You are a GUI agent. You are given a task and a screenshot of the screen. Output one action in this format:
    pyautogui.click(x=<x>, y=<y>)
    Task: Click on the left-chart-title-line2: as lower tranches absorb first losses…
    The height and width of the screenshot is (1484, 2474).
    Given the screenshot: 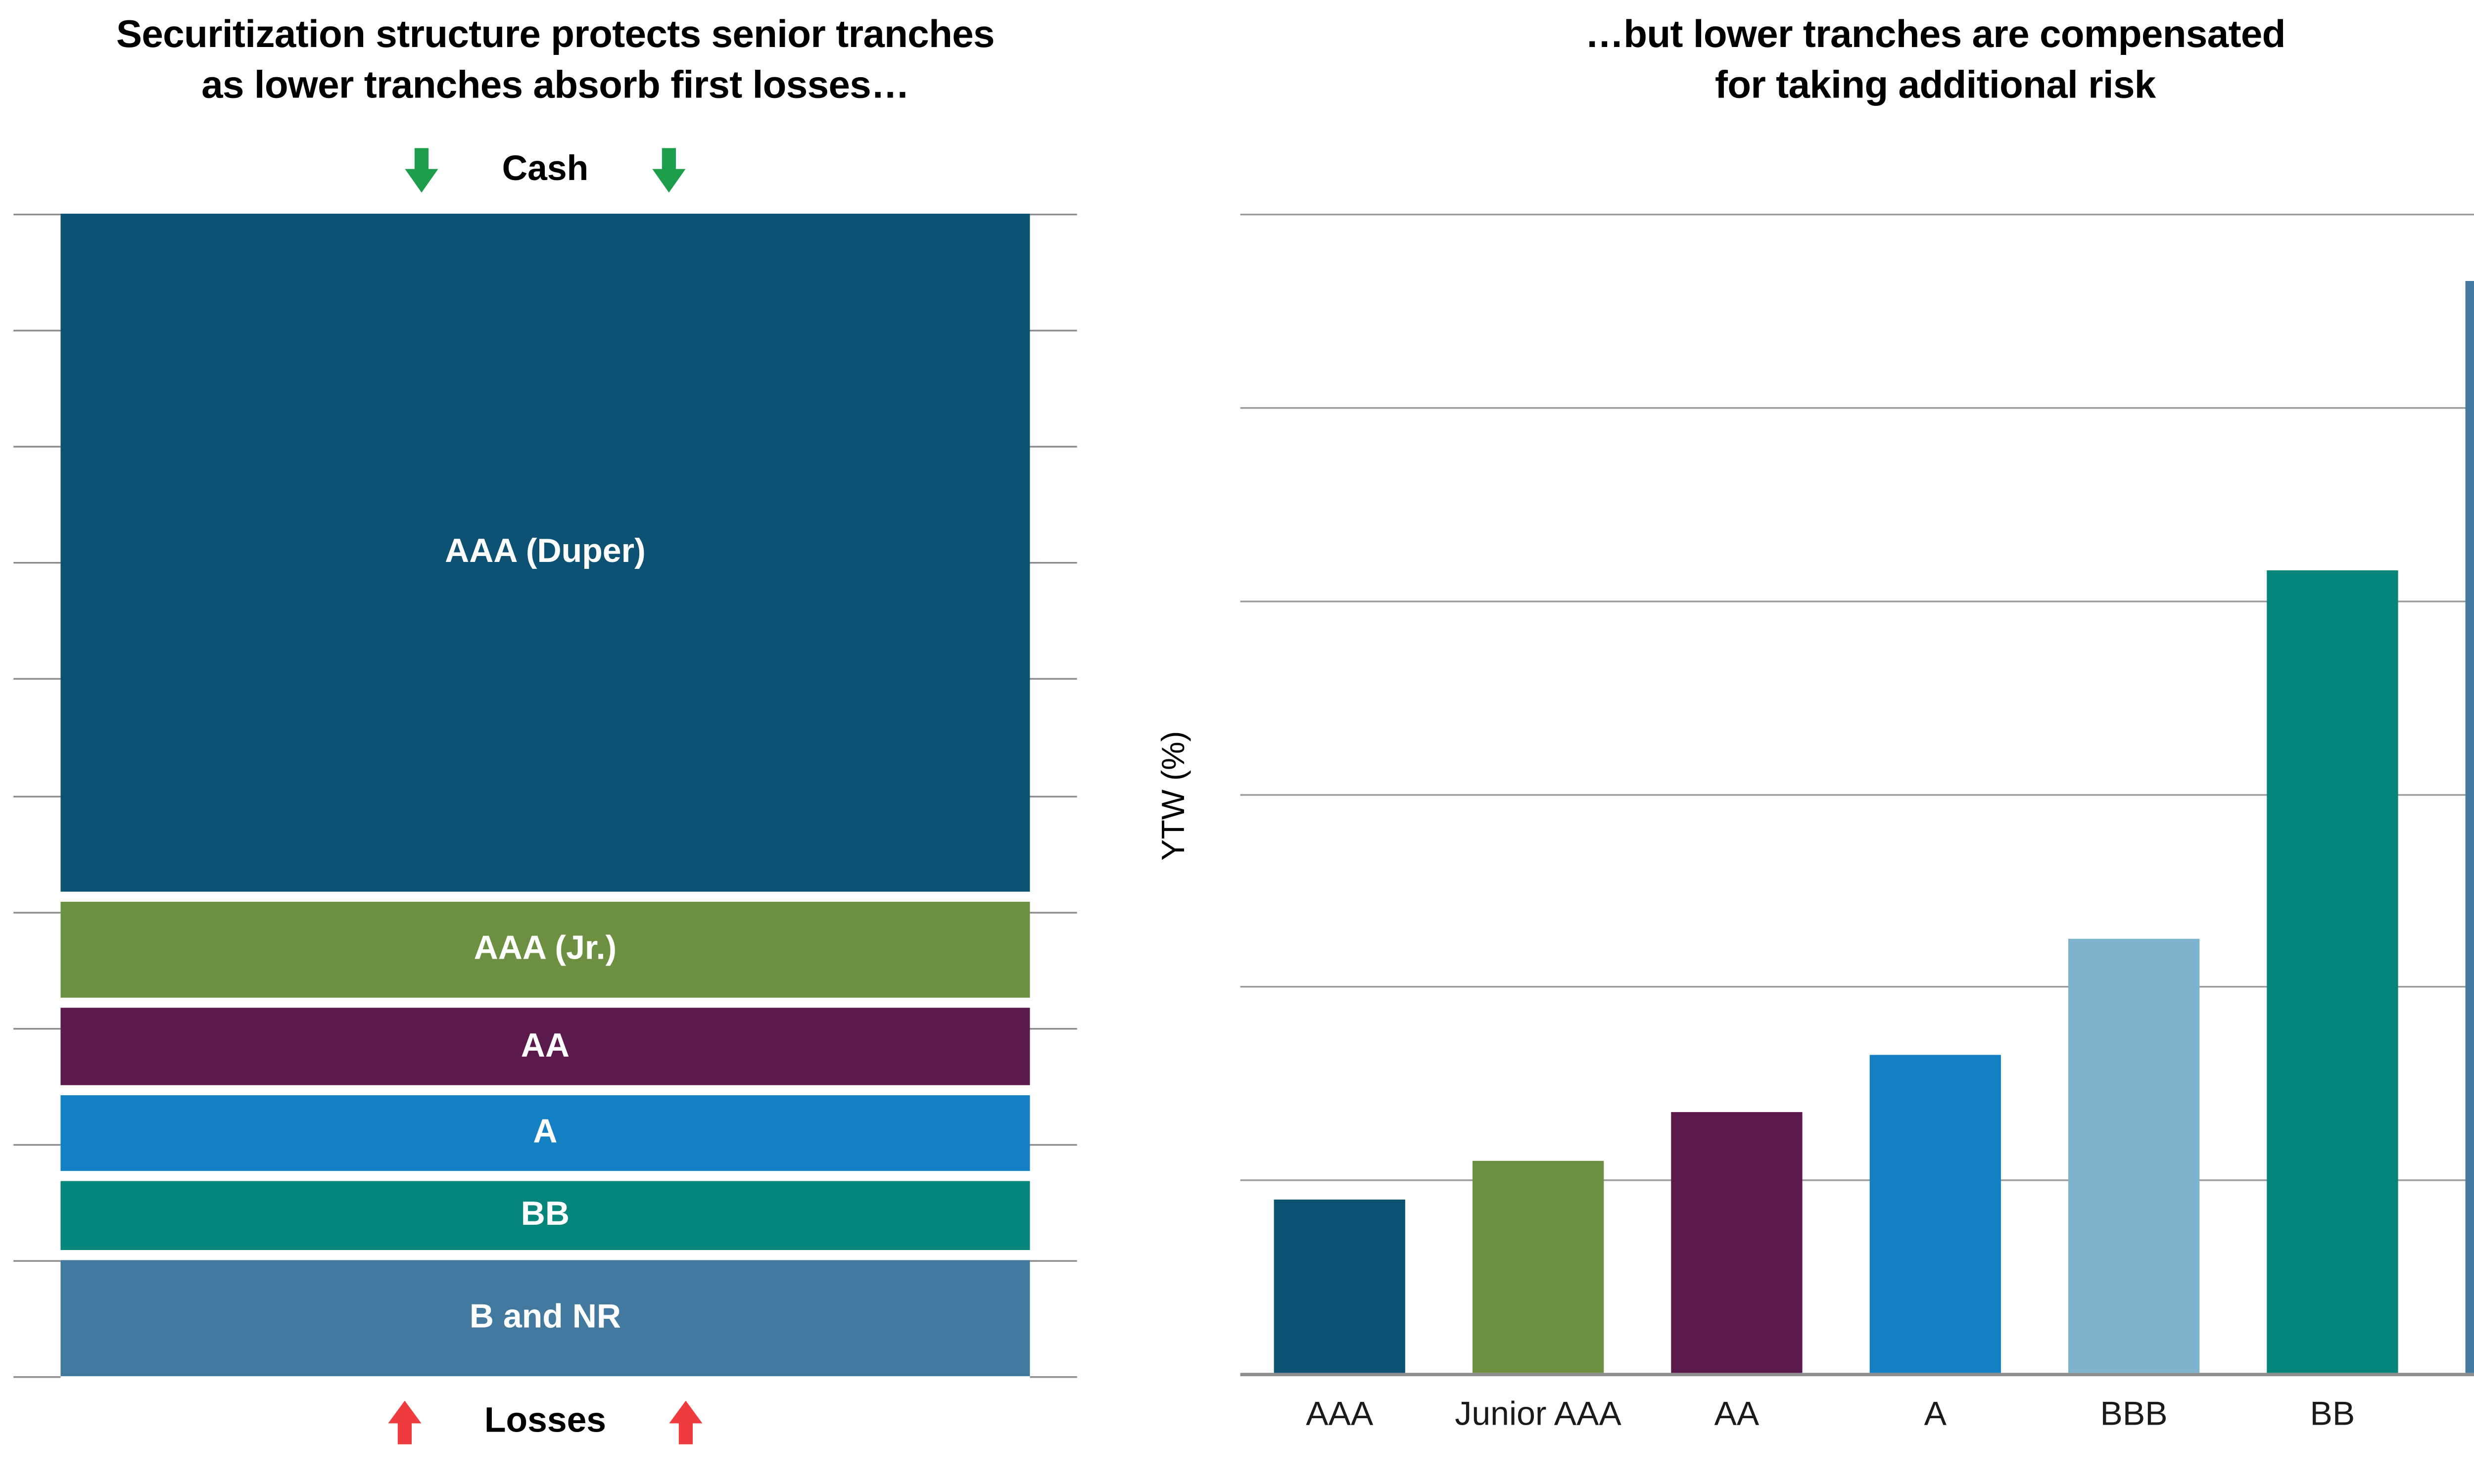 What is the action you would take?
    pyautogui.click(x=555, y=85)
    